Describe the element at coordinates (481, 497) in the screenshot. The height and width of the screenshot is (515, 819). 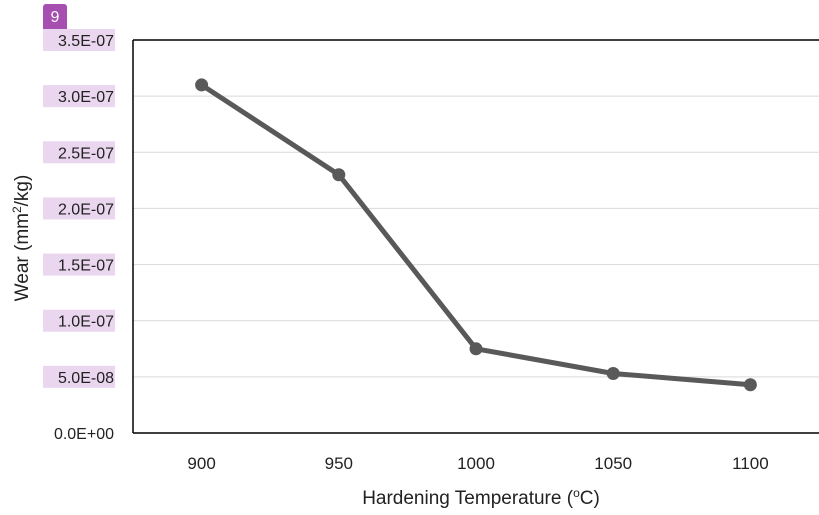
I see `x-axis-title: Hardening Temperature (oC)` at that location.